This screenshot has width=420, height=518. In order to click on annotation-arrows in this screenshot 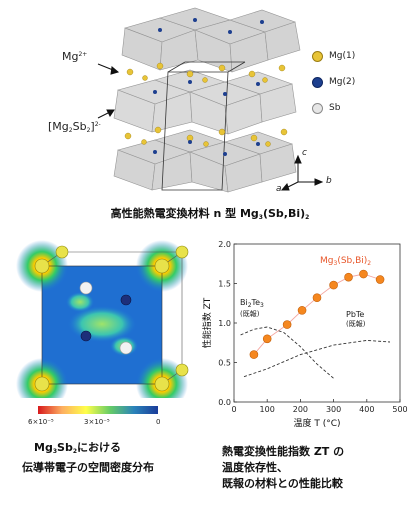, I will do `click(108, 91)`.